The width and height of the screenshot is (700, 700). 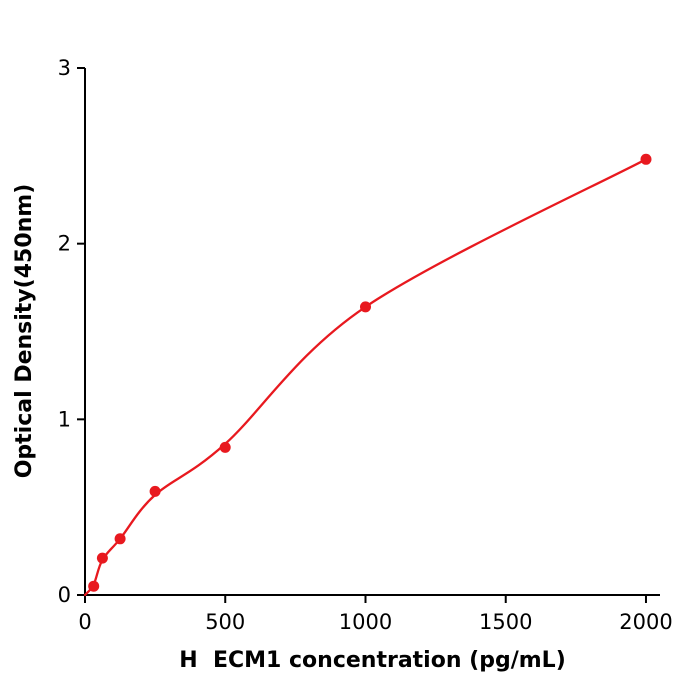 What do you see at coordinates (84, 622) in the screenshot?
I see `x-tick-label: 0` at bounding box center [84, 622].